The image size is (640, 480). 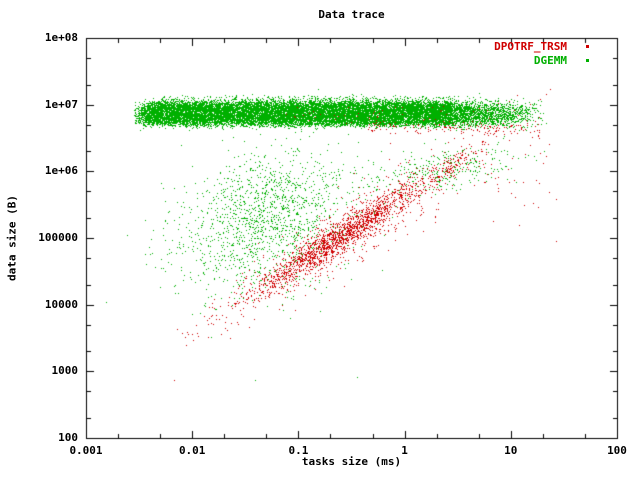 I want to click on legend-entry-dpotrf-trsm: DPOTRF_TRSM, so click(x=541, y=46).